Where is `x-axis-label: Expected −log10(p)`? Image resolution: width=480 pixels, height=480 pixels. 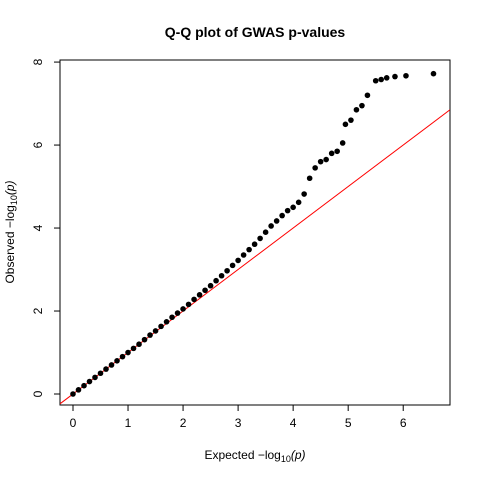
x-axis-label: Expected −log10(p) is located at coordinates (254, 456).